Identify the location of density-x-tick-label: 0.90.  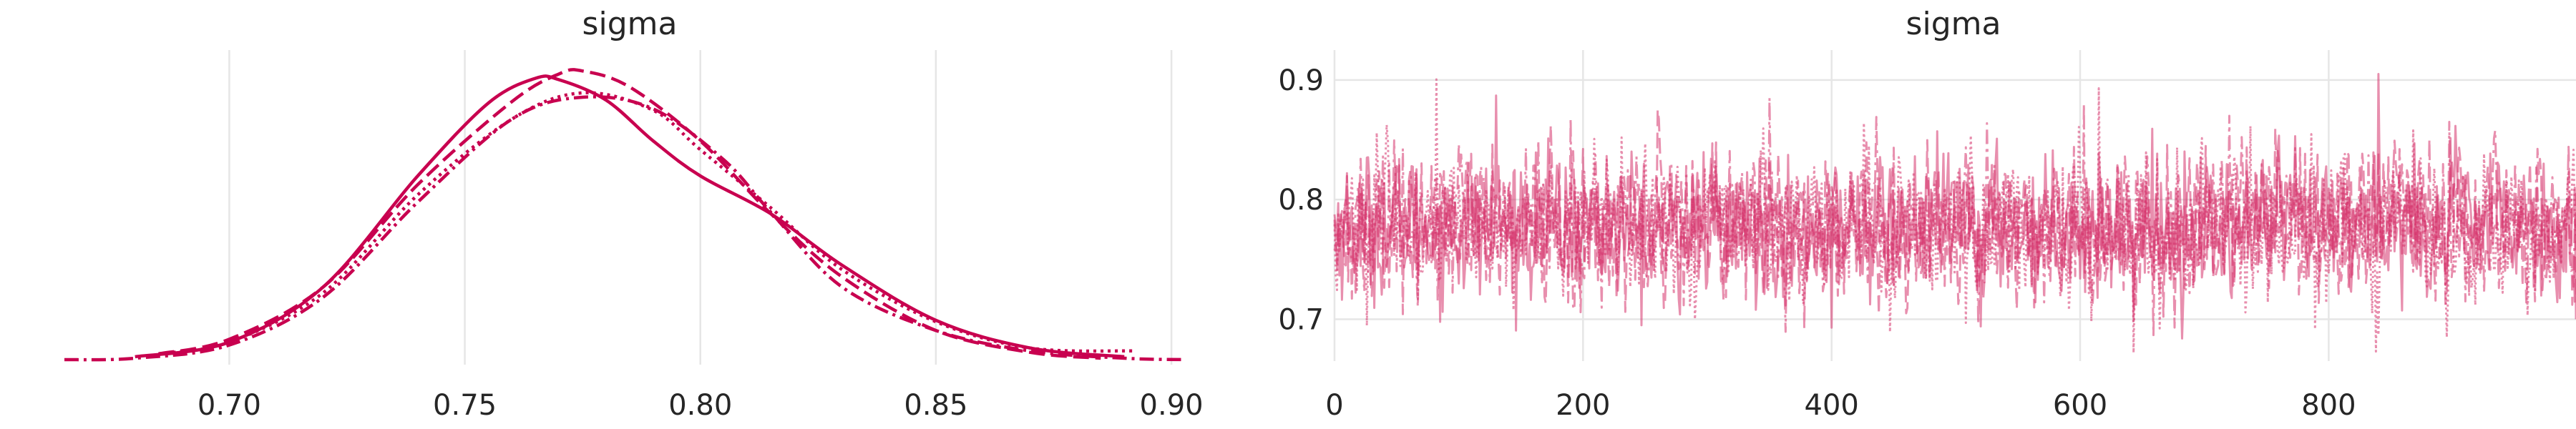
(1172, 405).